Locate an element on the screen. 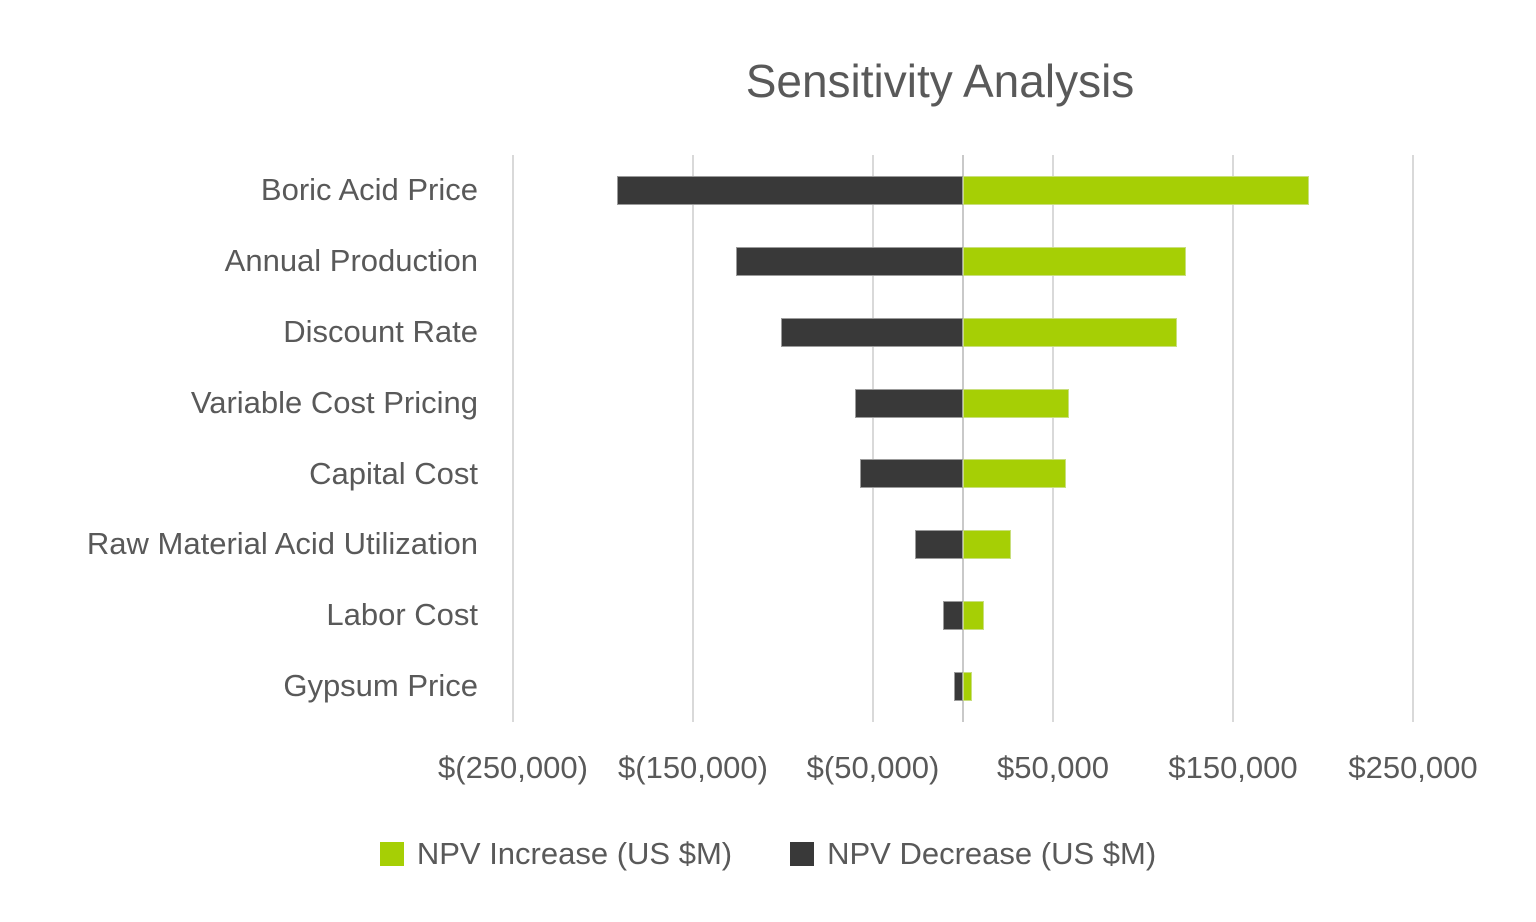  x-axis-tick-label: $(250,000) is located at coordinates (513, 767).